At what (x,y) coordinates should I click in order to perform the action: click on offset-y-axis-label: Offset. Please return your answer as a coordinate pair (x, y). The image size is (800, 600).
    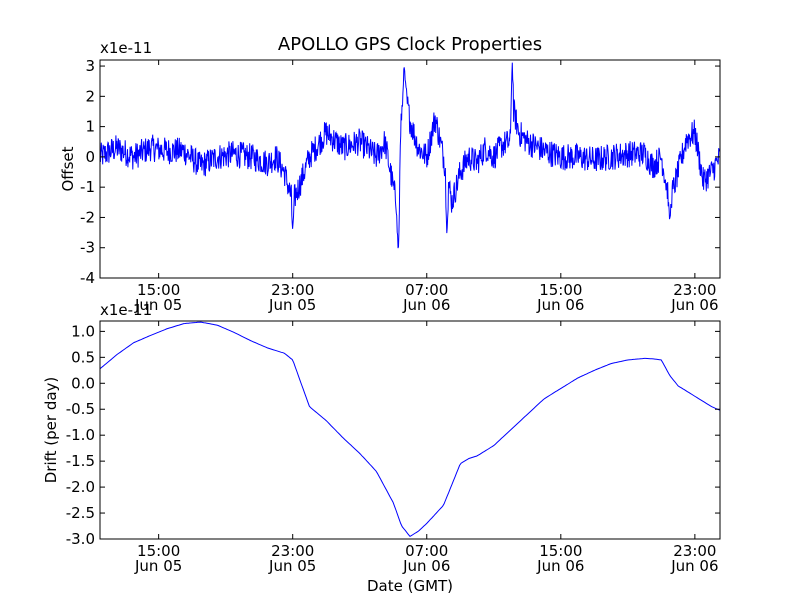
    Looking at the image, I should click on (68, 168).